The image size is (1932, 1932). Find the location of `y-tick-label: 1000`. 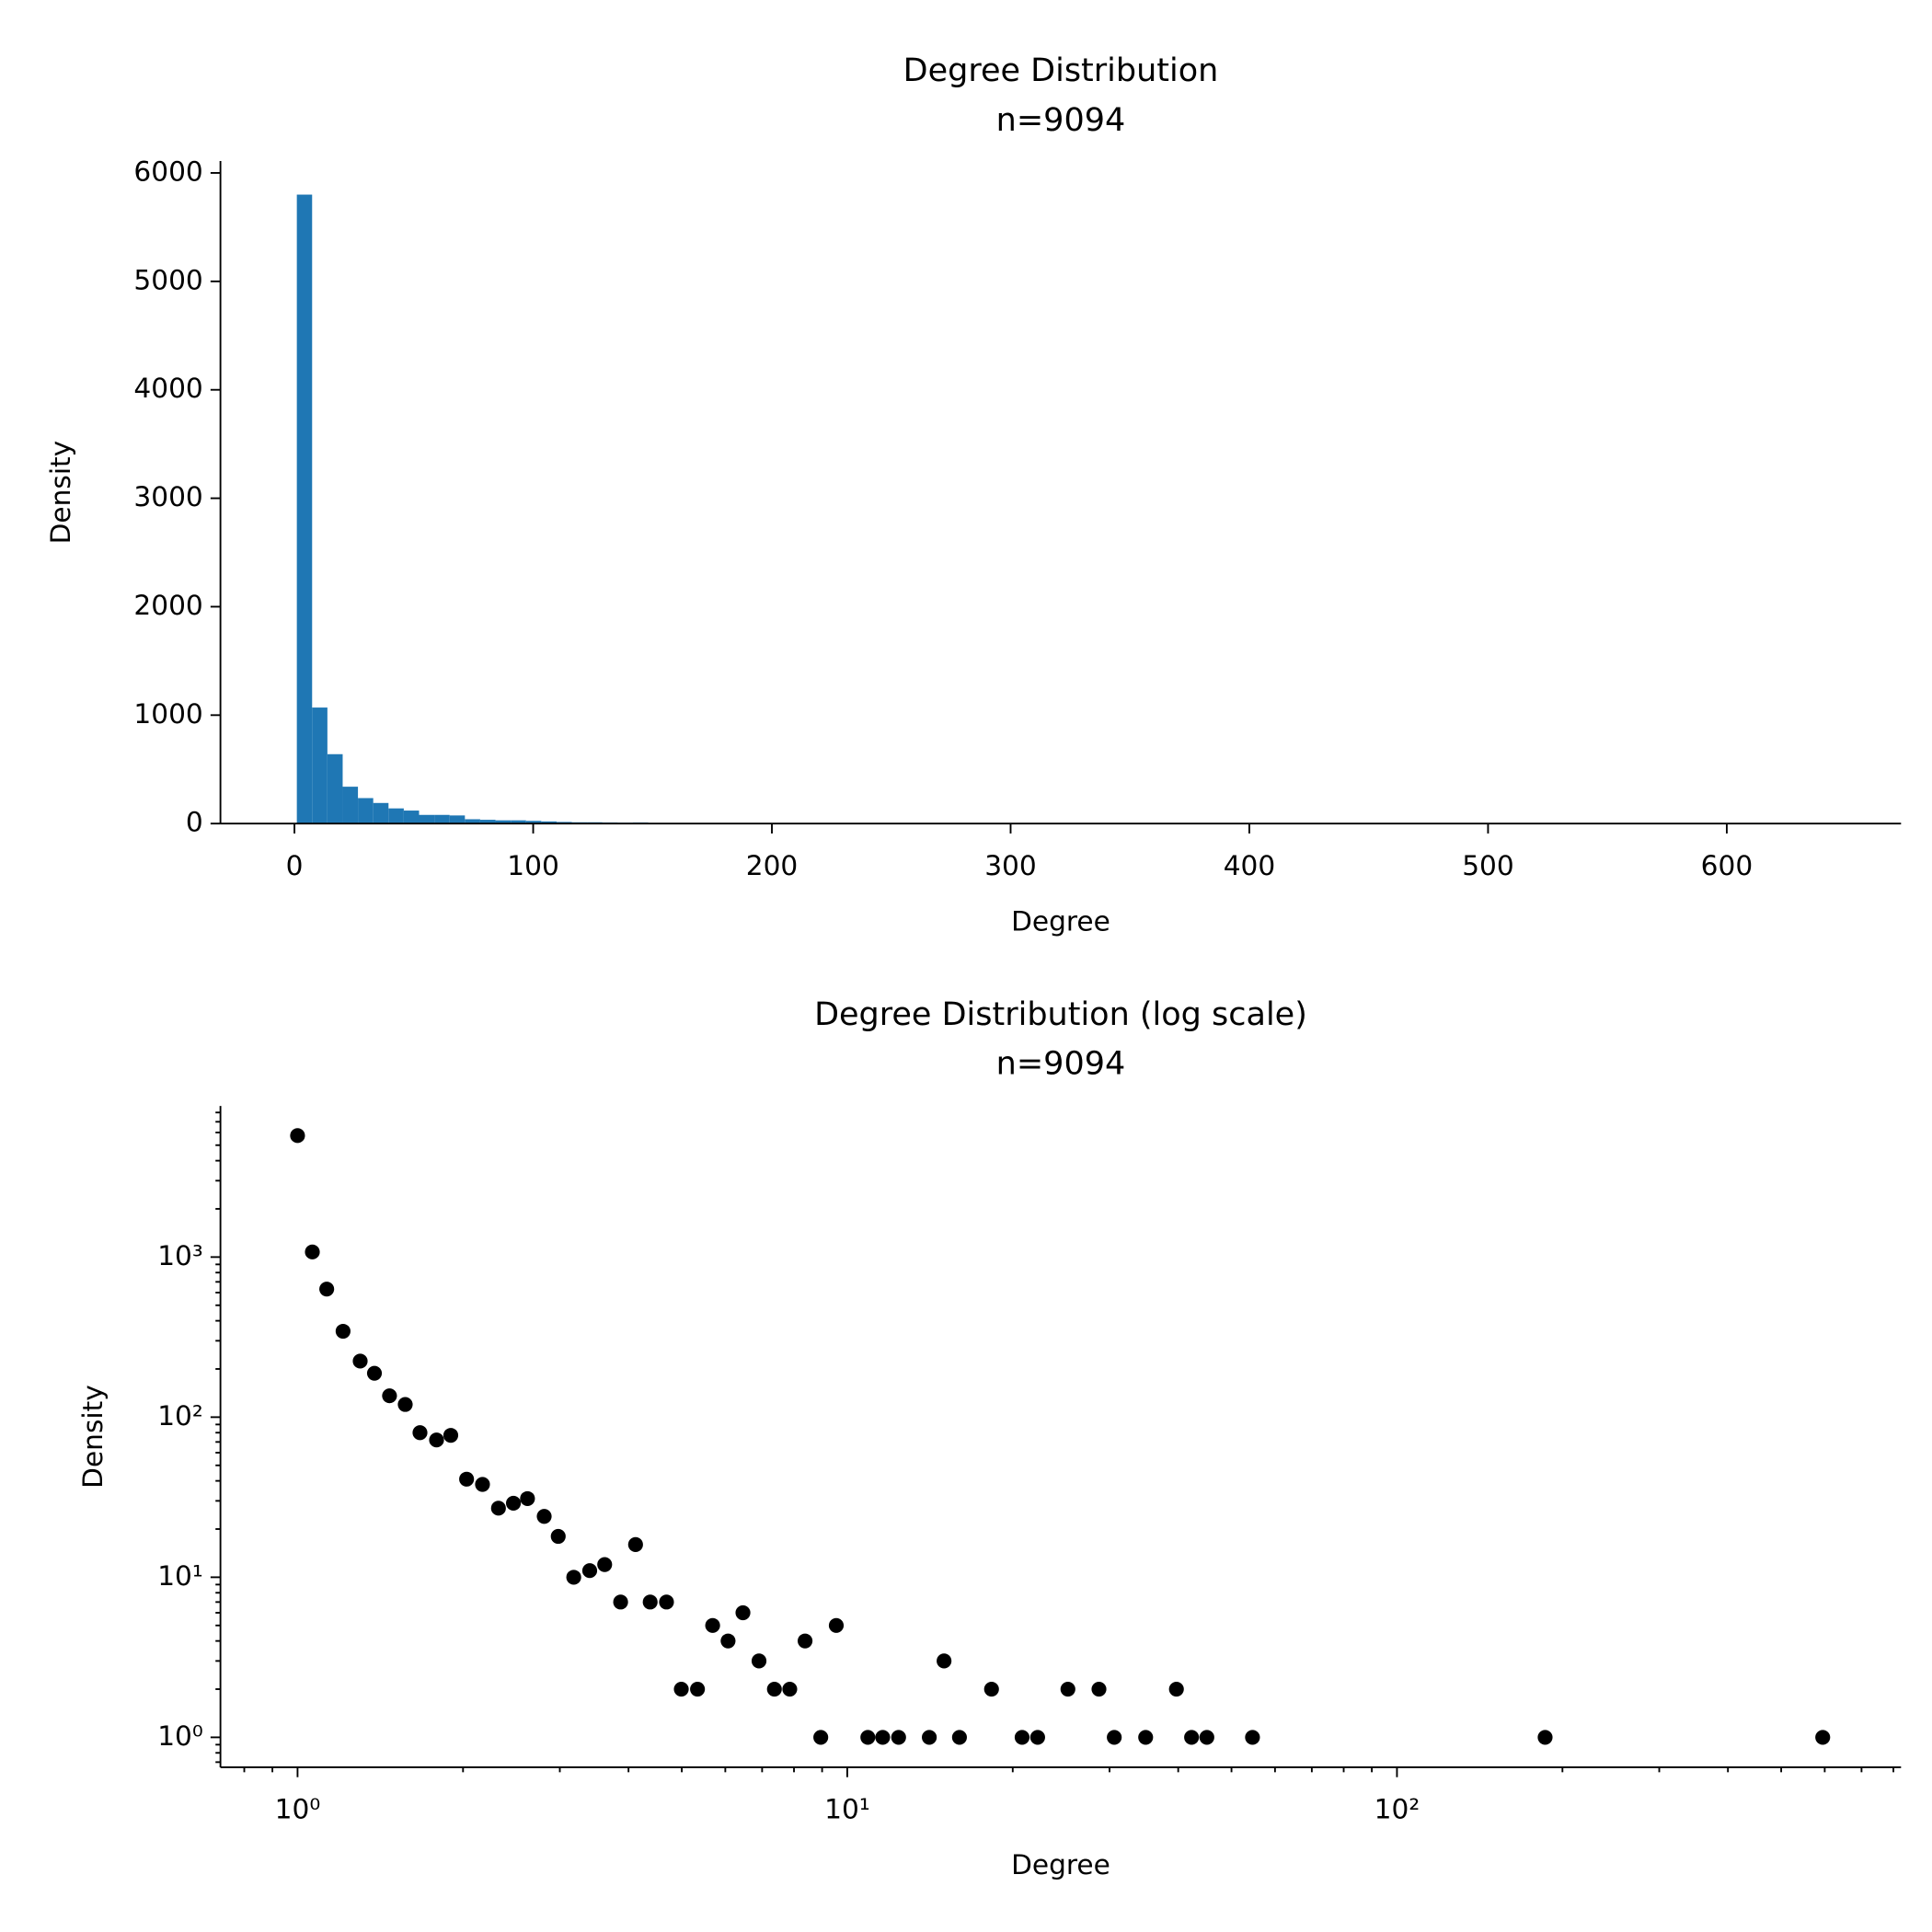

y-tick-label: 1000 is located at coordinates (167, 714).